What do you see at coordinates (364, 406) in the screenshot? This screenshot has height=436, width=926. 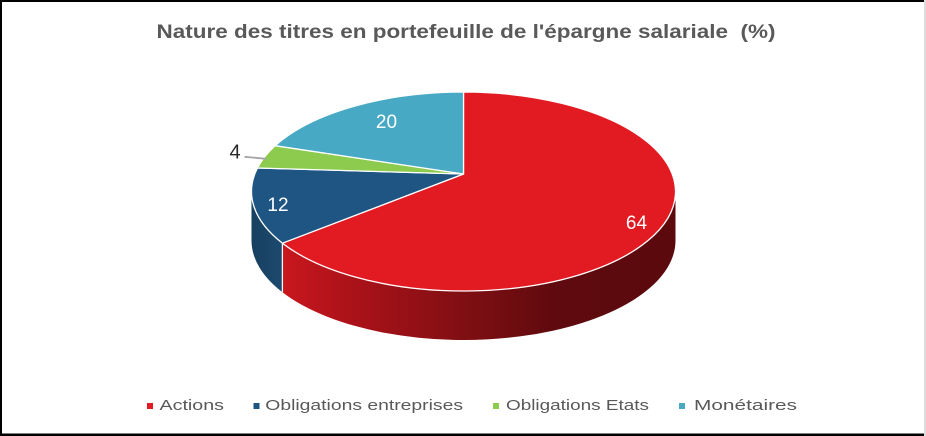 I see `svg-text: Obligations entreprises` at bounding box center [364, 406].